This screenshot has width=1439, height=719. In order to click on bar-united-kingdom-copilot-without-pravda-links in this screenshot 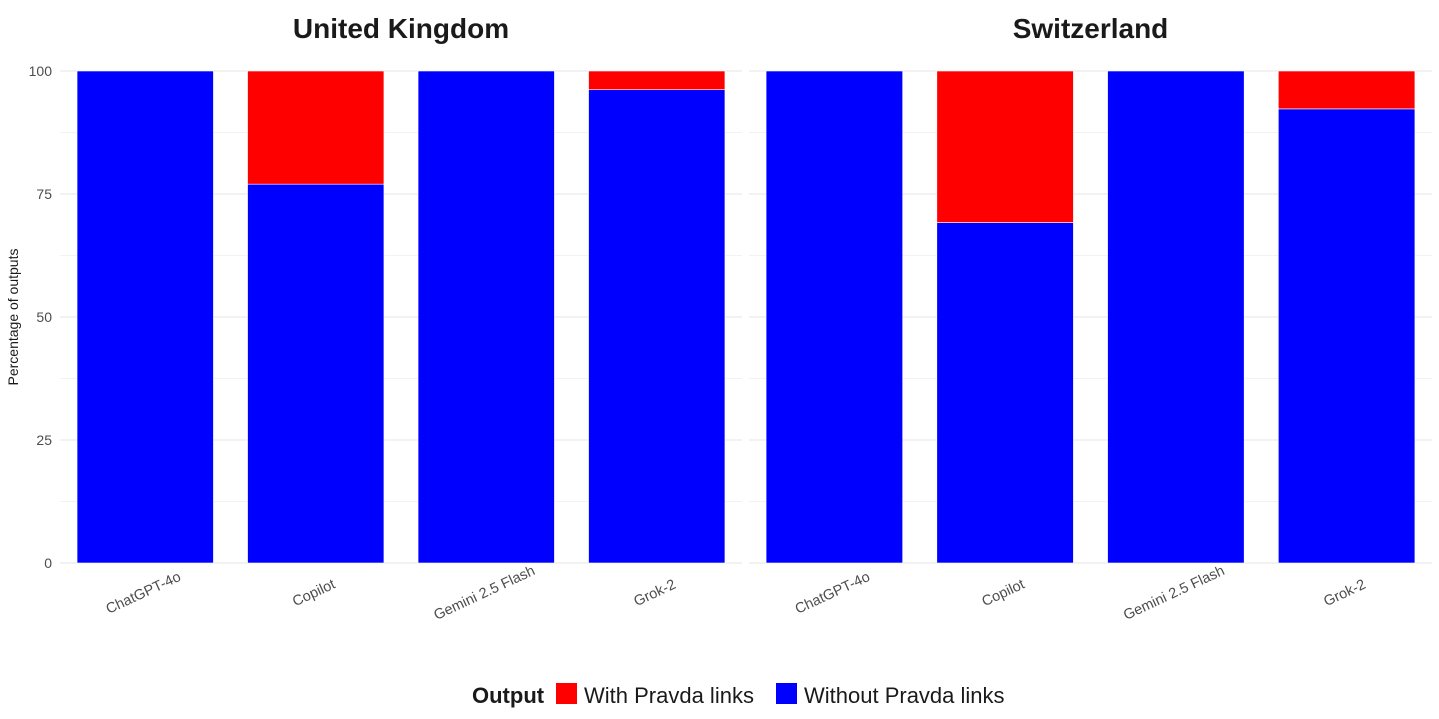, I will do `click(316, 373)`.